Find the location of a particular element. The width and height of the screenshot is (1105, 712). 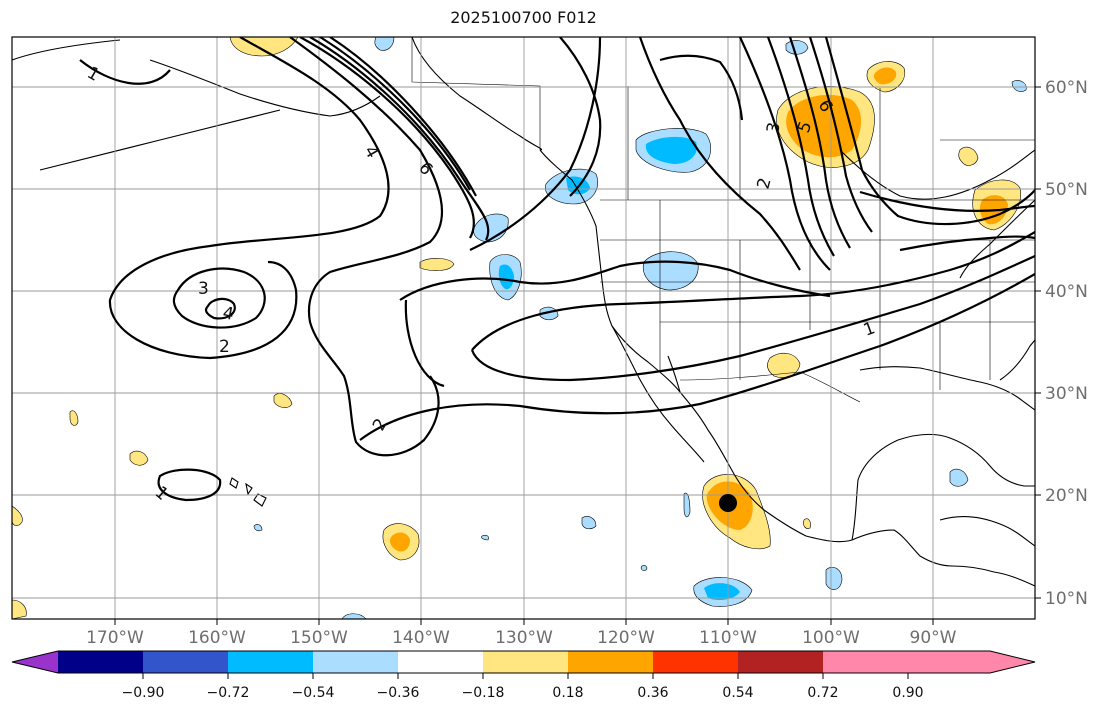

storm-center-marker is located at coordinates (728, 503).